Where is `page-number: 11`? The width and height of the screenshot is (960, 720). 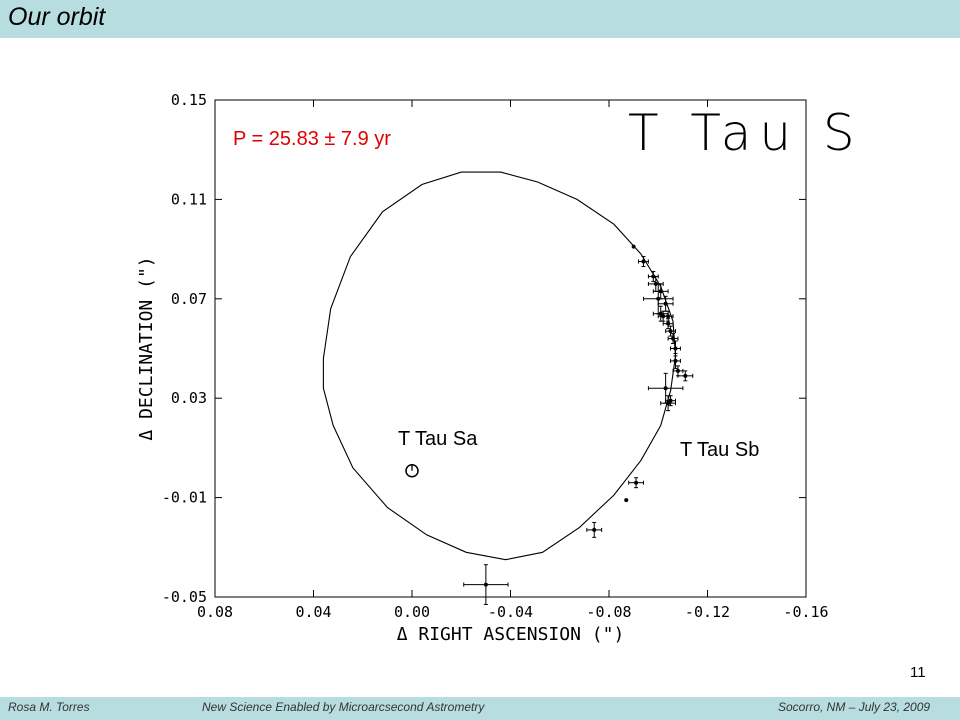 page-number: 11 is located at coordinates (918, 672).